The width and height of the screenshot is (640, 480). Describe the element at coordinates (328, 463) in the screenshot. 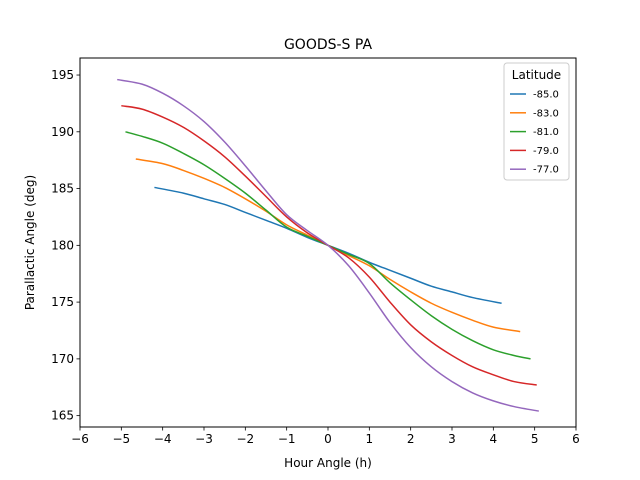

I see `x-axis-label: Hour Angle (h)` at that location.